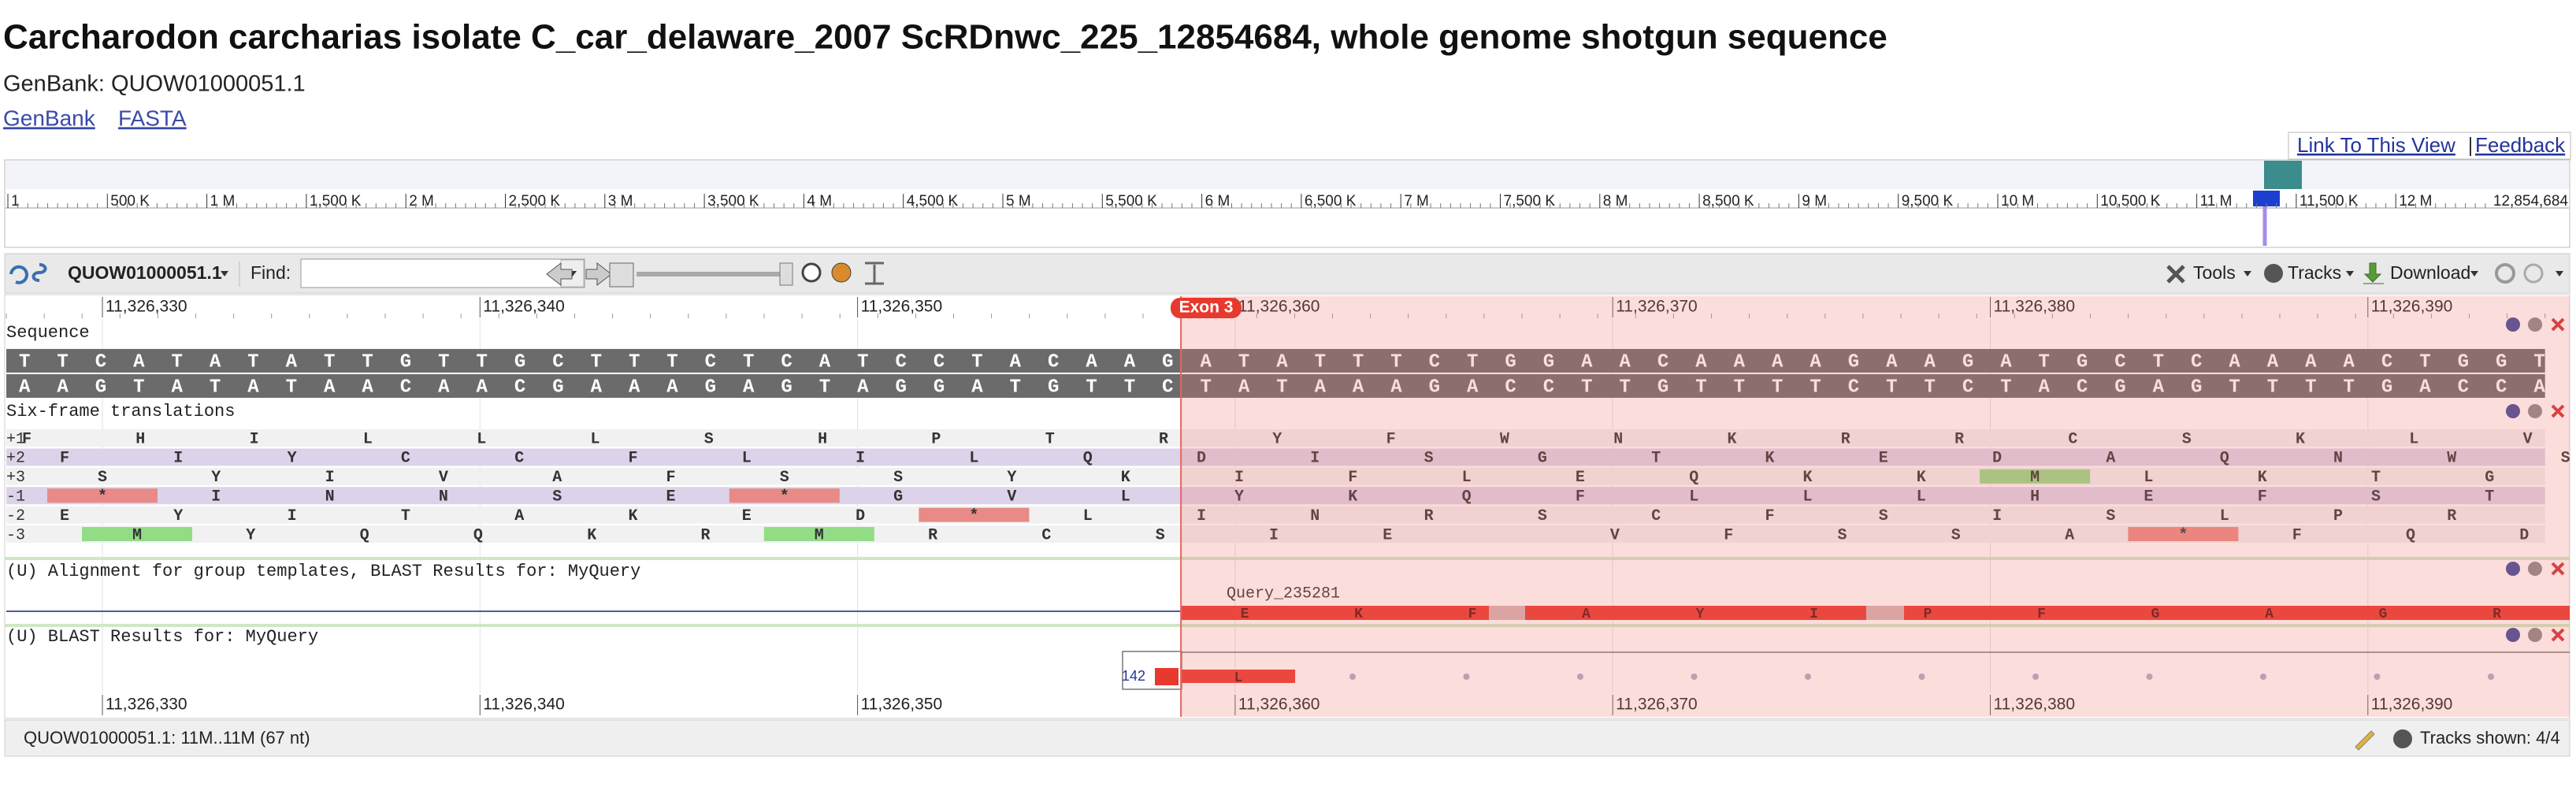 The height and width of the screenshot is (809, 2576). I want to click on zoom-in, so click(811, 272).